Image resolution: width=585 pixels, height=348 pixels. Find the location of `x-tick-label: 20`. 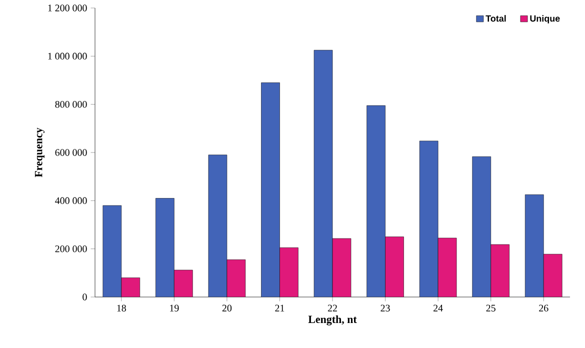

x-tick-label: 20 is located at coordinates (227, 308).